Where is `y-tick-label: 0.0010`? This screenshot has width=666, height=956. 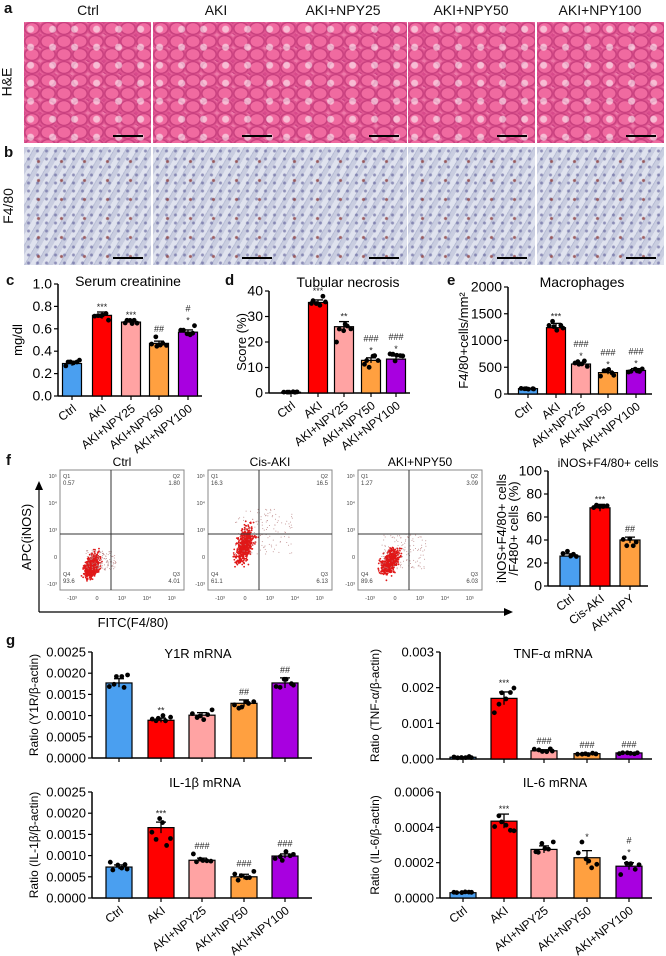 y-tick-label: 0.0010 is located at coordinates (66, 855).